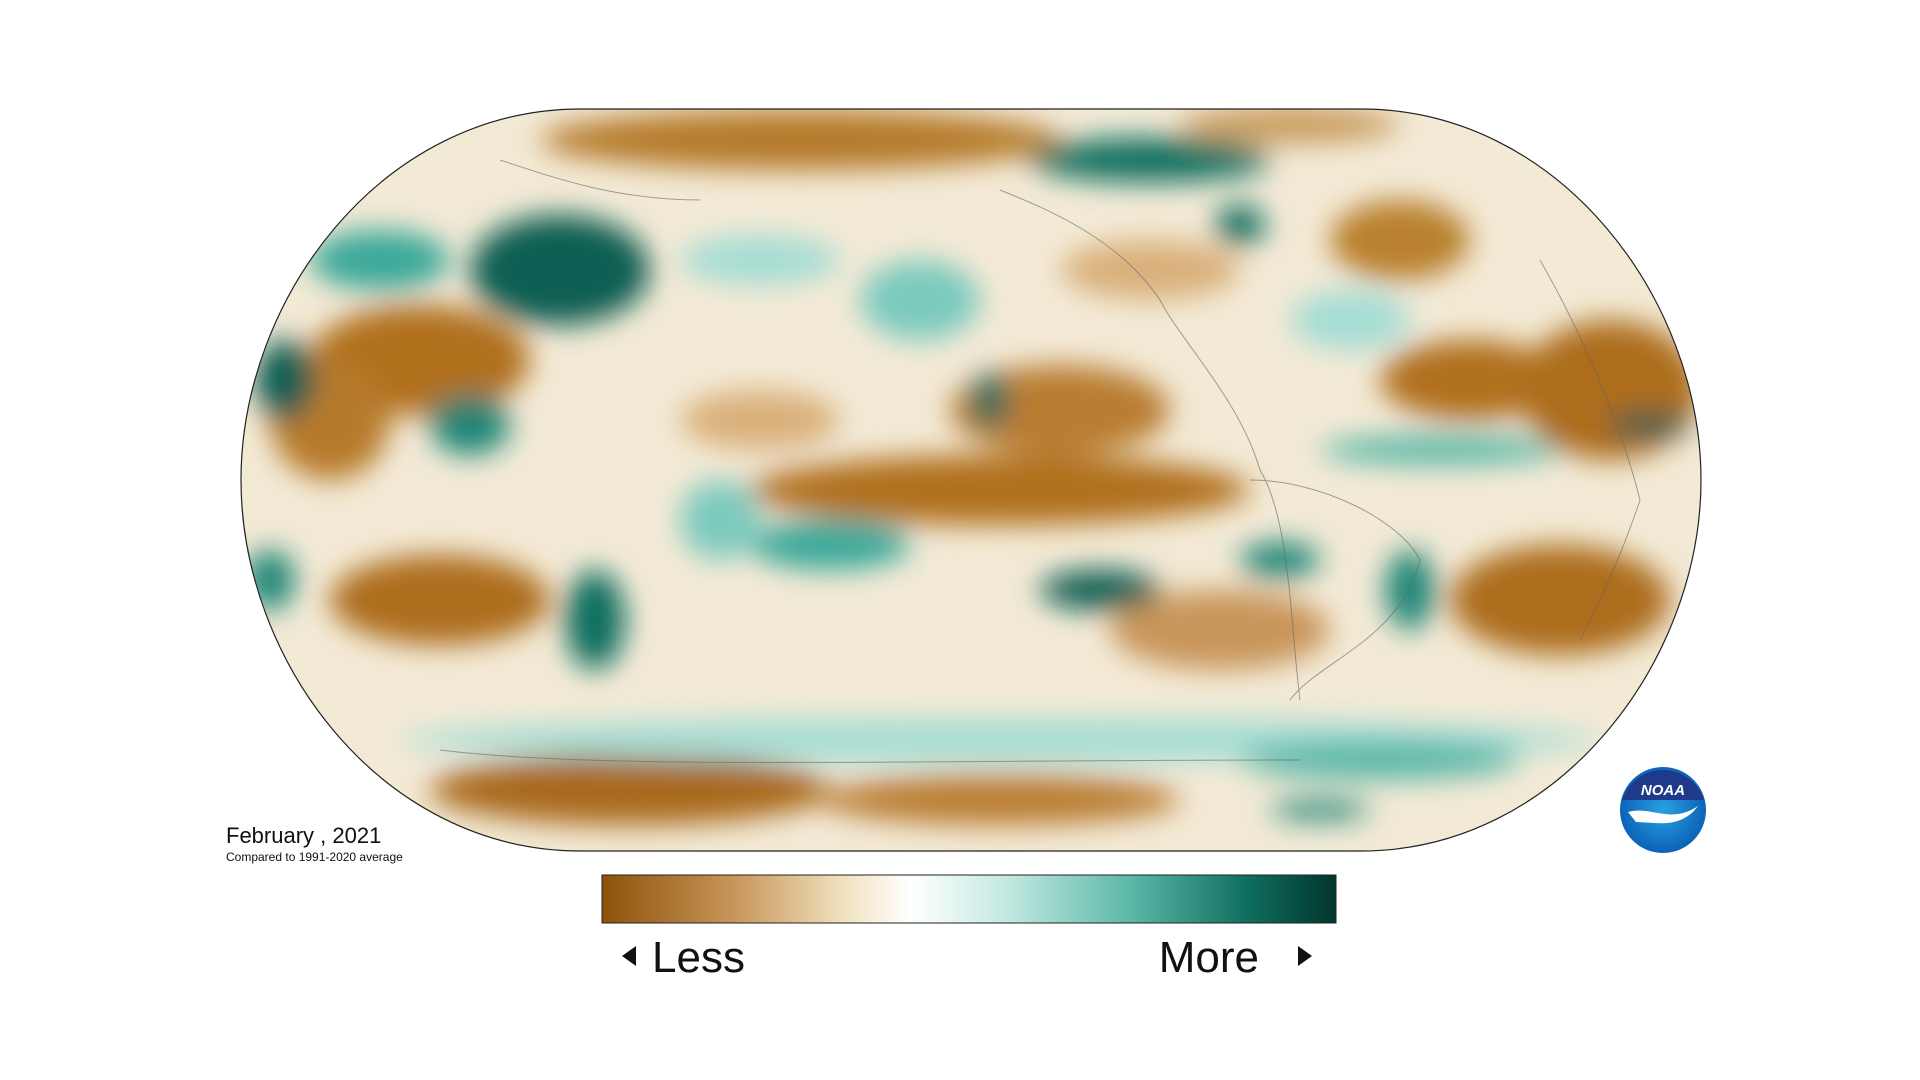 This screenshot has width=1920, height=1080. Describe the element at coordinates (1209, 957) in the screenshot. I see `legend-more: More` at that location.